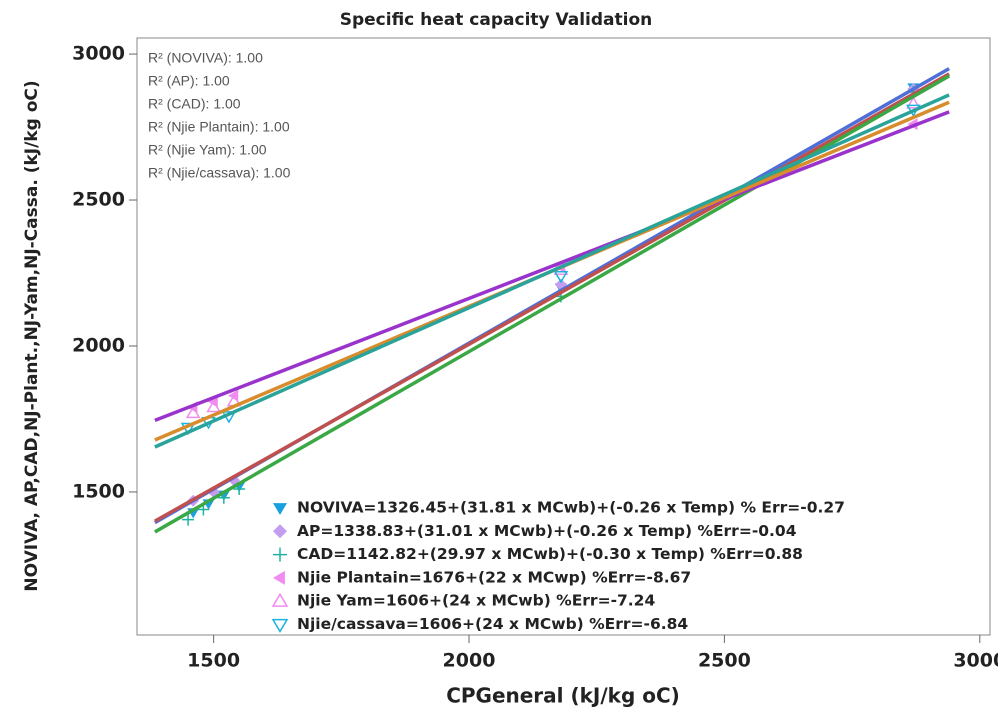 The image size is (998, 716). I want to click on x-tick-label: 2500, so click(724, 661).